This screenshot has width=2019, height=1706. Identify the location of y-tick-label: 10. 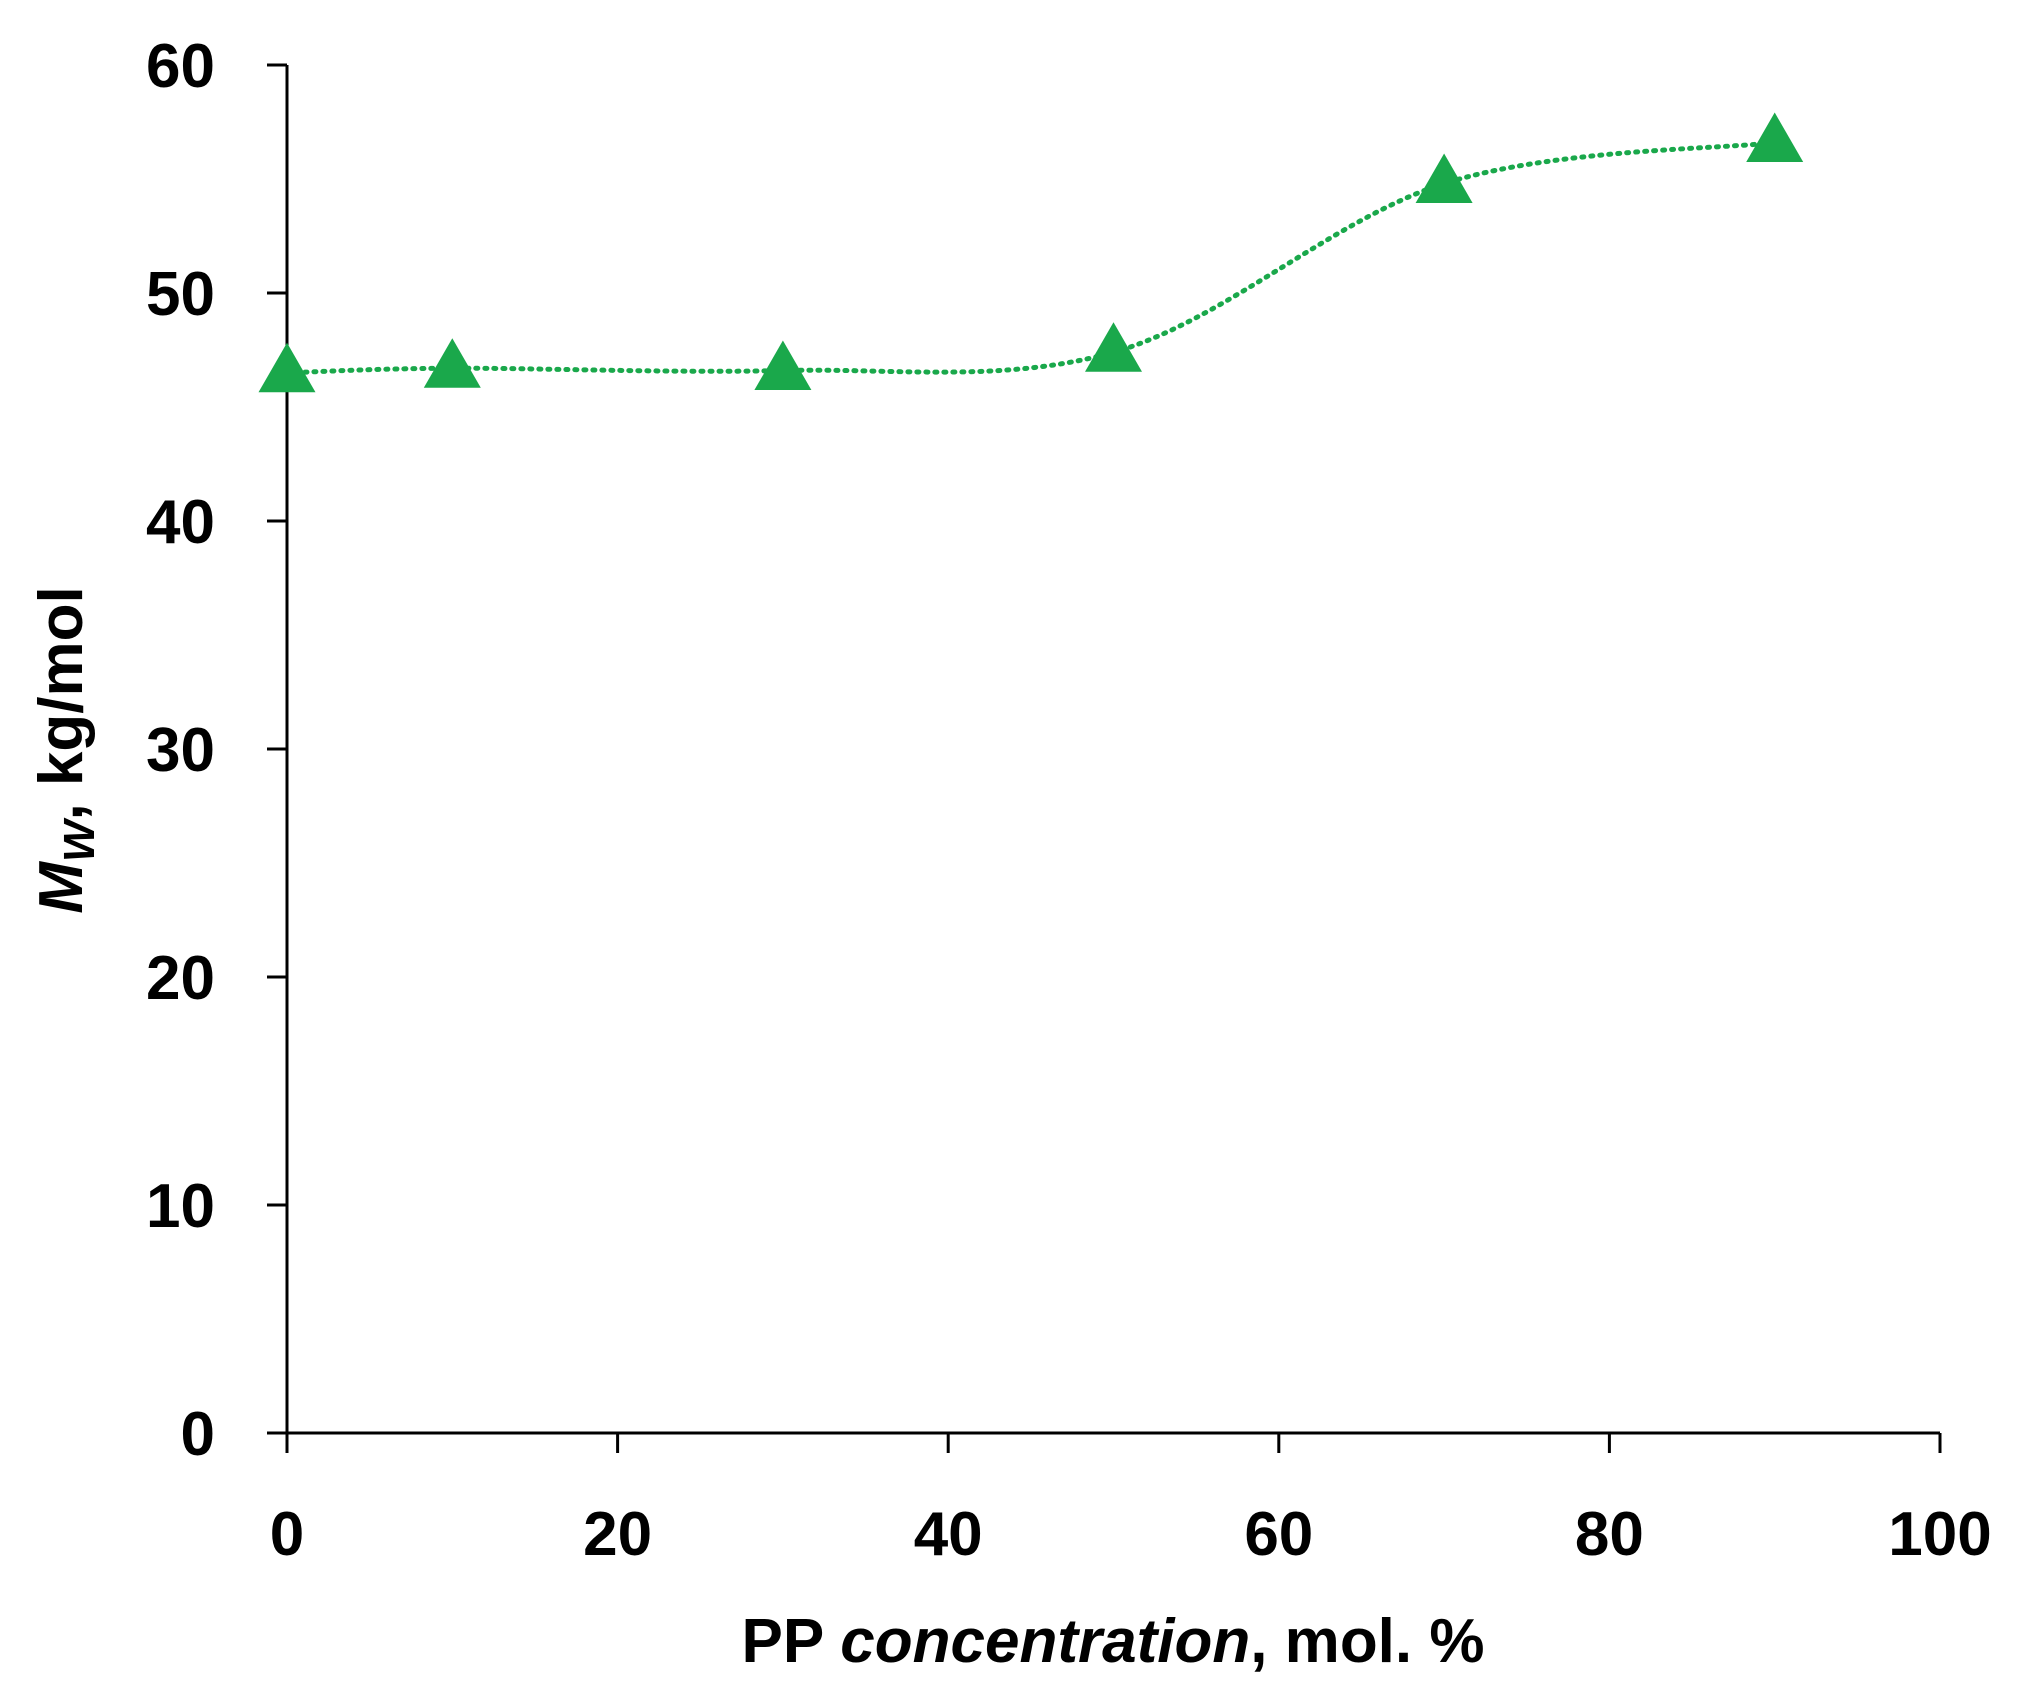
(180, 1206).